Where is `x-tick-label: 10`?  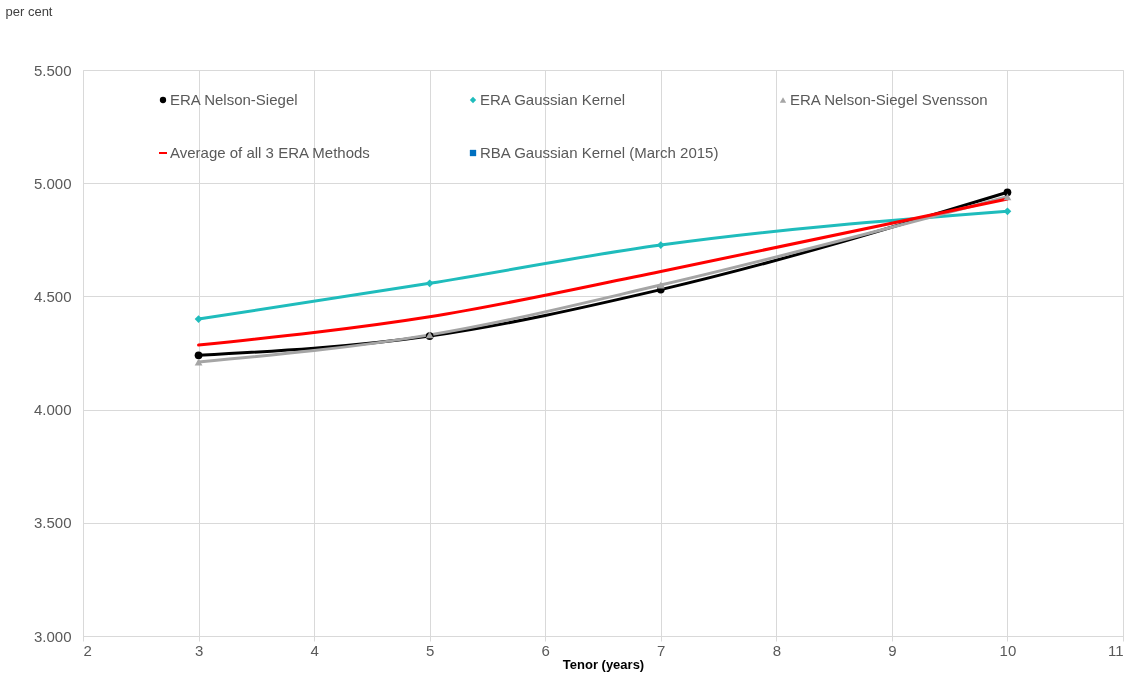
x-tick-label: 10 is located at coordinates (1008, 650).